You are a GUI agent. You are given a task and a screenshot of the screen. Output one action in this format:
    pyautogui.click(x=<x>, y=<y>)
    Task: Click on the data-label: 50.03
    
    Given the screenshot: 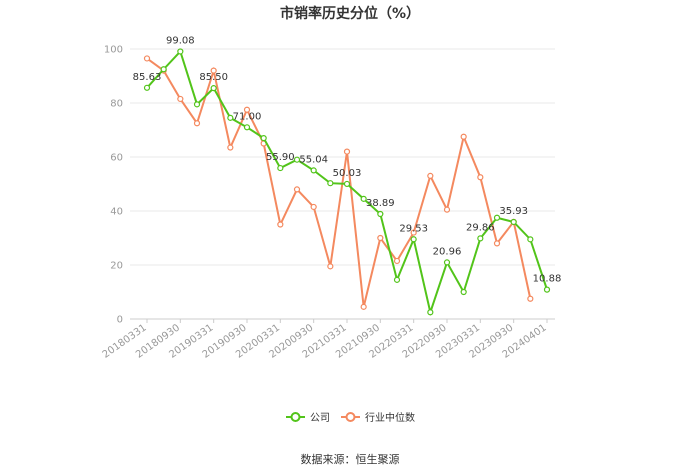 What is the action you would take?
    pyautogui.click(x=347, y=173)
    